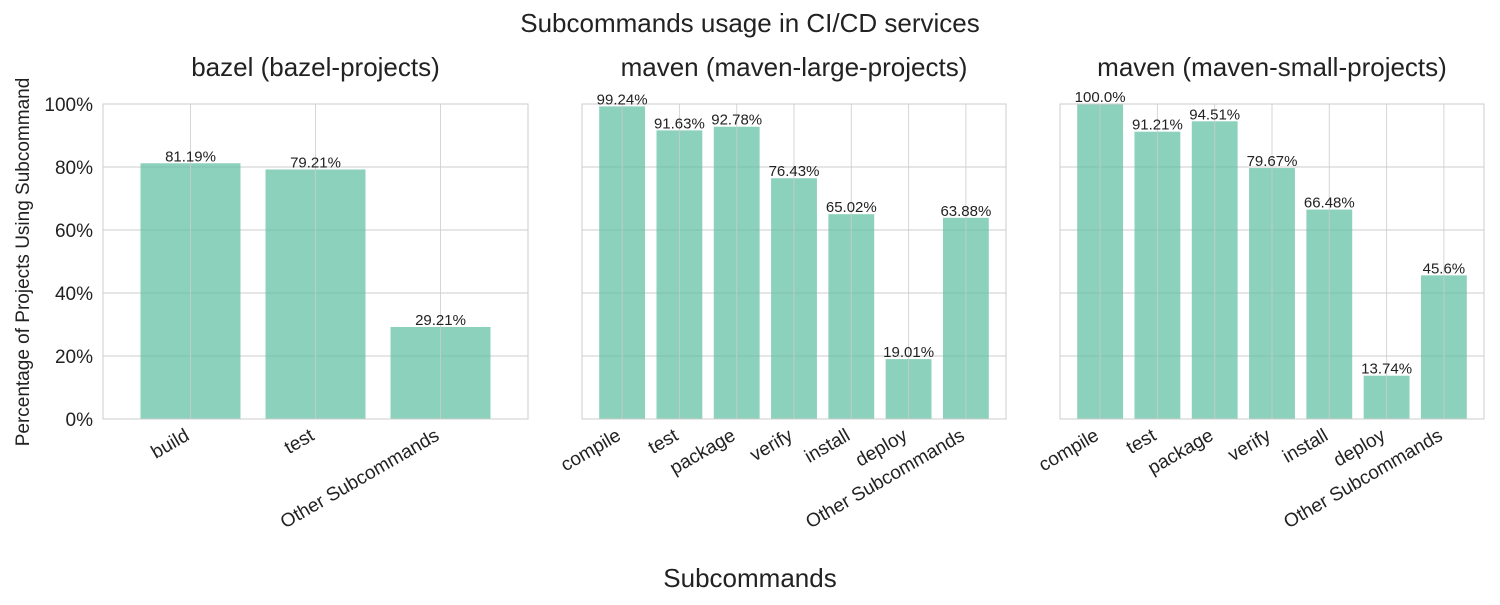 The width and height of the screenshot is (1500, 605). I want to click on data-label: 19.01%, so click(908, 352).